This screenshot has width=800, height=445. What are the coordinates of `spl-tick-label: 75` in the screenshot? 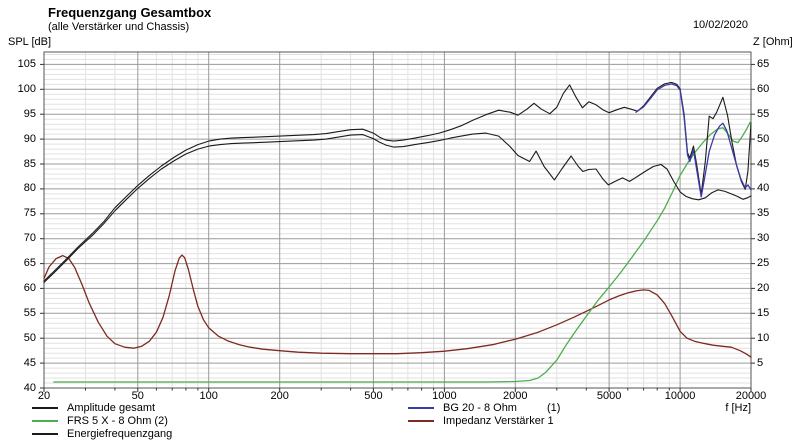 It's located at (29, 213).